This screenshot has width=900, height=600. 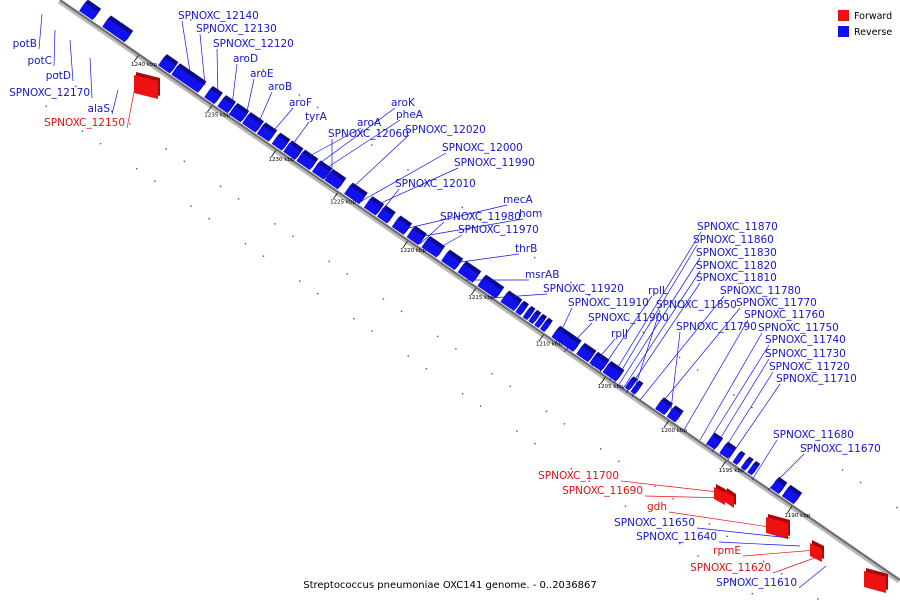 I want to click on gene-label-spnoxc-11910: SPNOXC_11910, so click(x=608, y=303).